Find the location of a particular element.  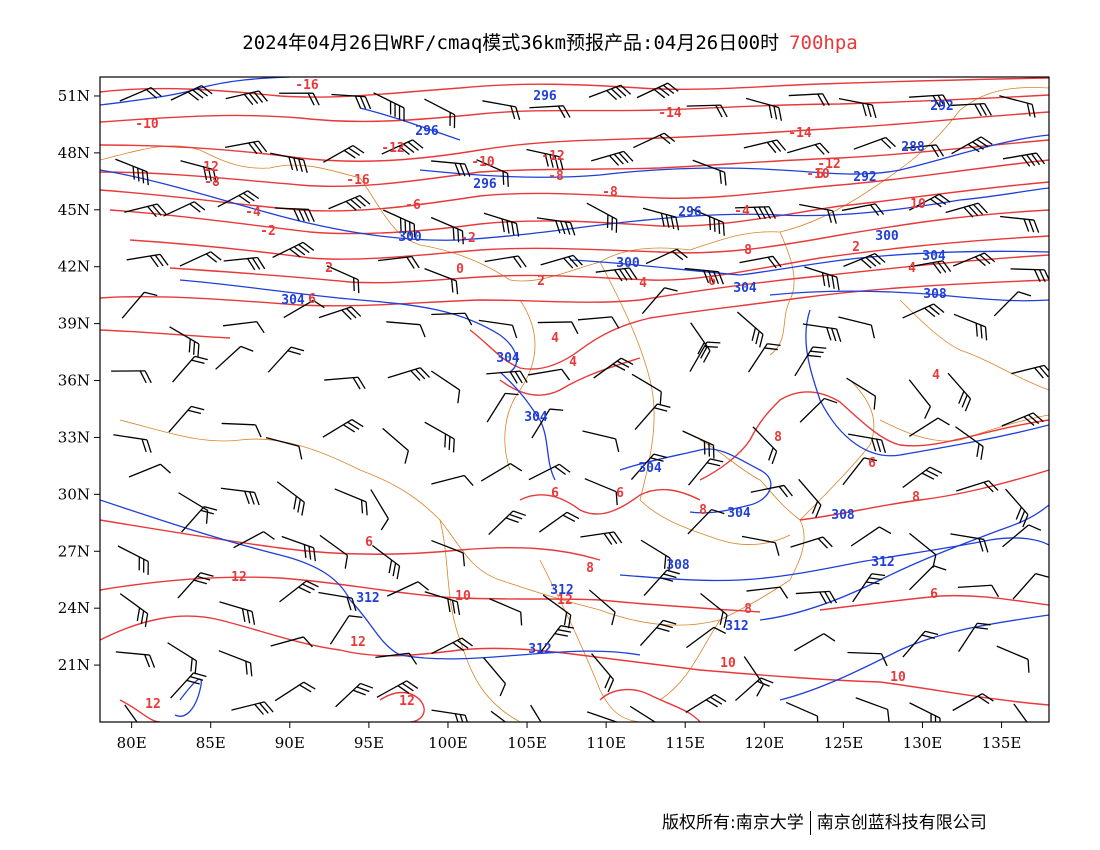

lon-tick-label: 115E is located at coordinates (685, 743).